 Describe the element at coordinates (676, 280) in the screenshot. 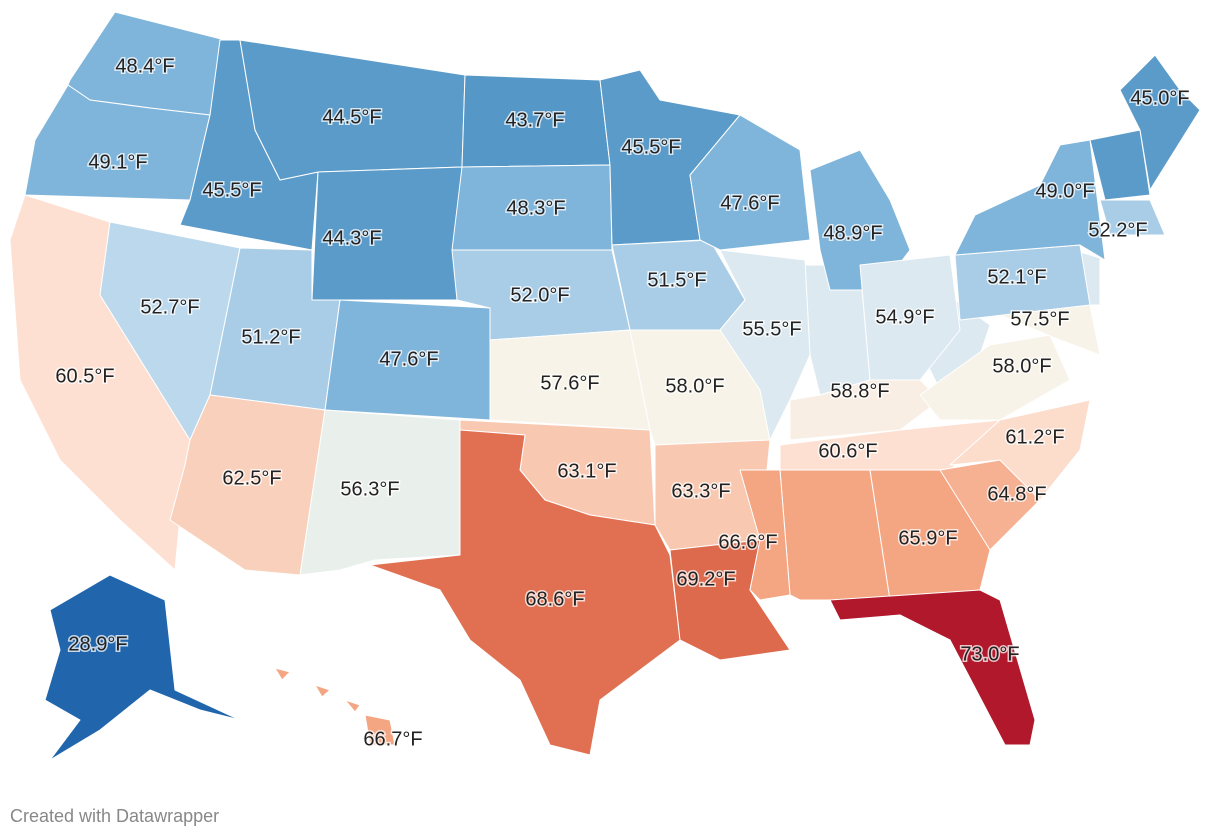

I see `value-label: 51.5°F` at that location.